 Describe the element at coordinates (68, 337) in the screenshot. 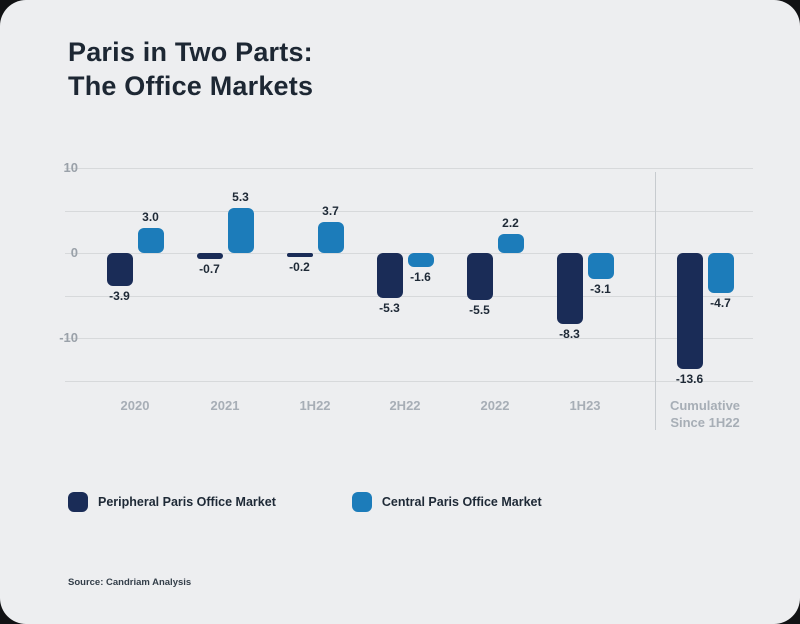

I see `y-tick-label: -10` at that location.